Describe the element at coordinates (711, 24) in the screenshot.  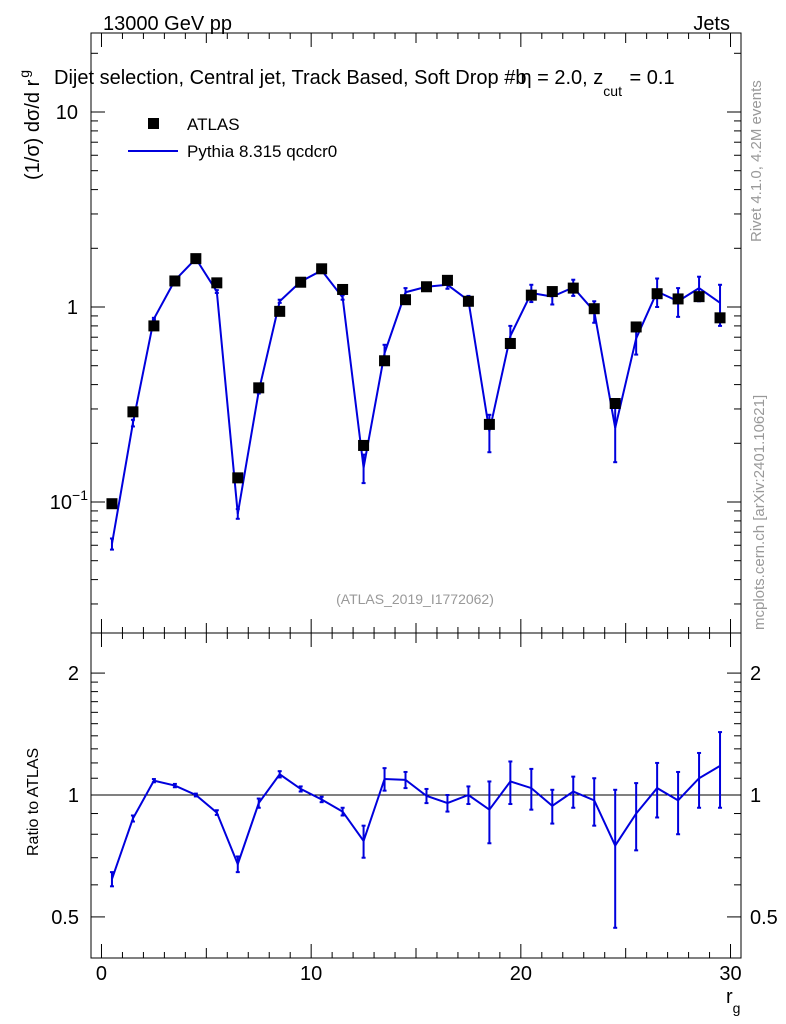
I see `process-label: Jets` at that location.